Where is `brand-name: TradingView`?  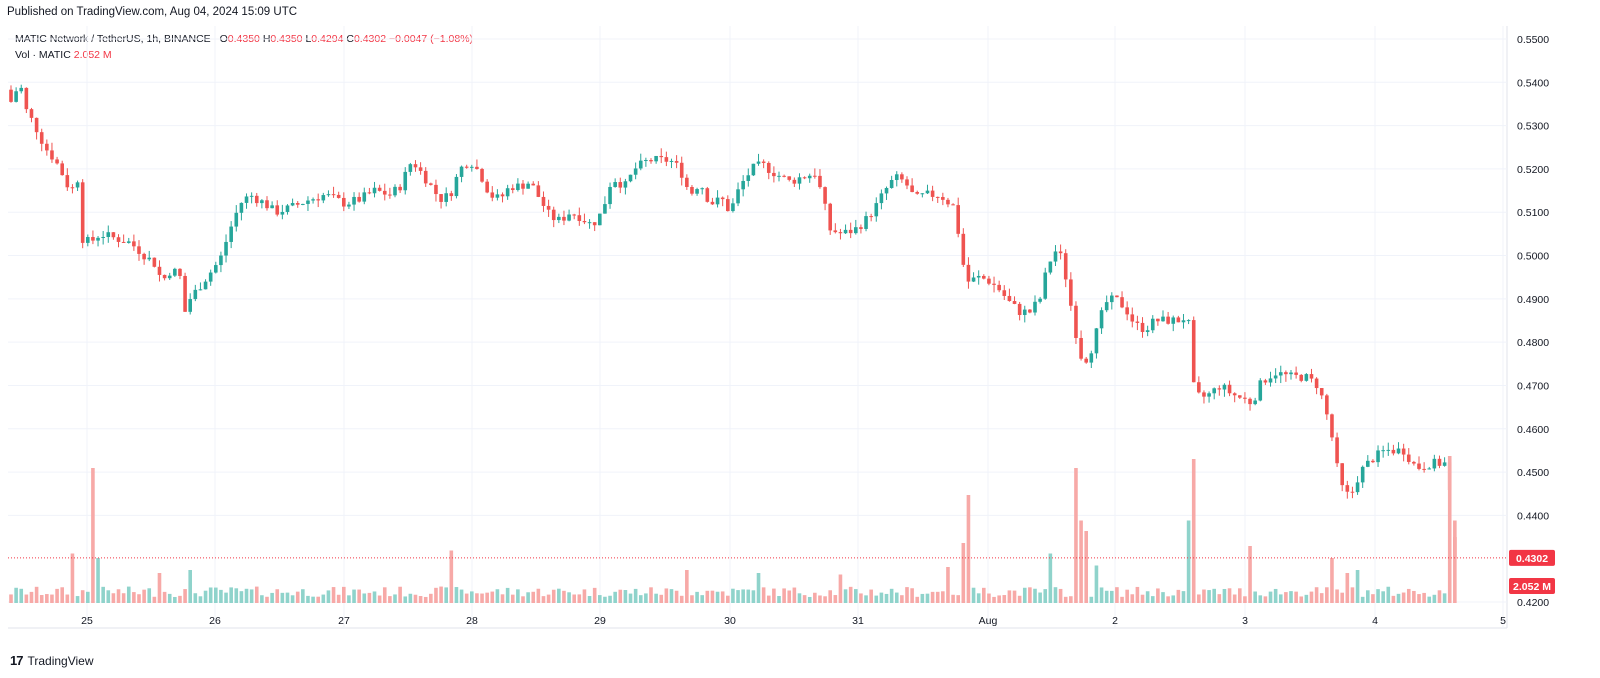 brand-name: TradingView is located at coordinates (60, 660).